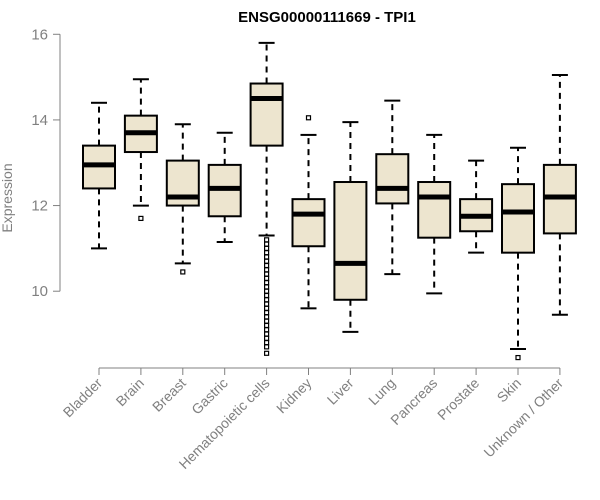 Image resolution: width=600 pixels, height=500 pixels. I want to click on box-skin, so click(518, 253).